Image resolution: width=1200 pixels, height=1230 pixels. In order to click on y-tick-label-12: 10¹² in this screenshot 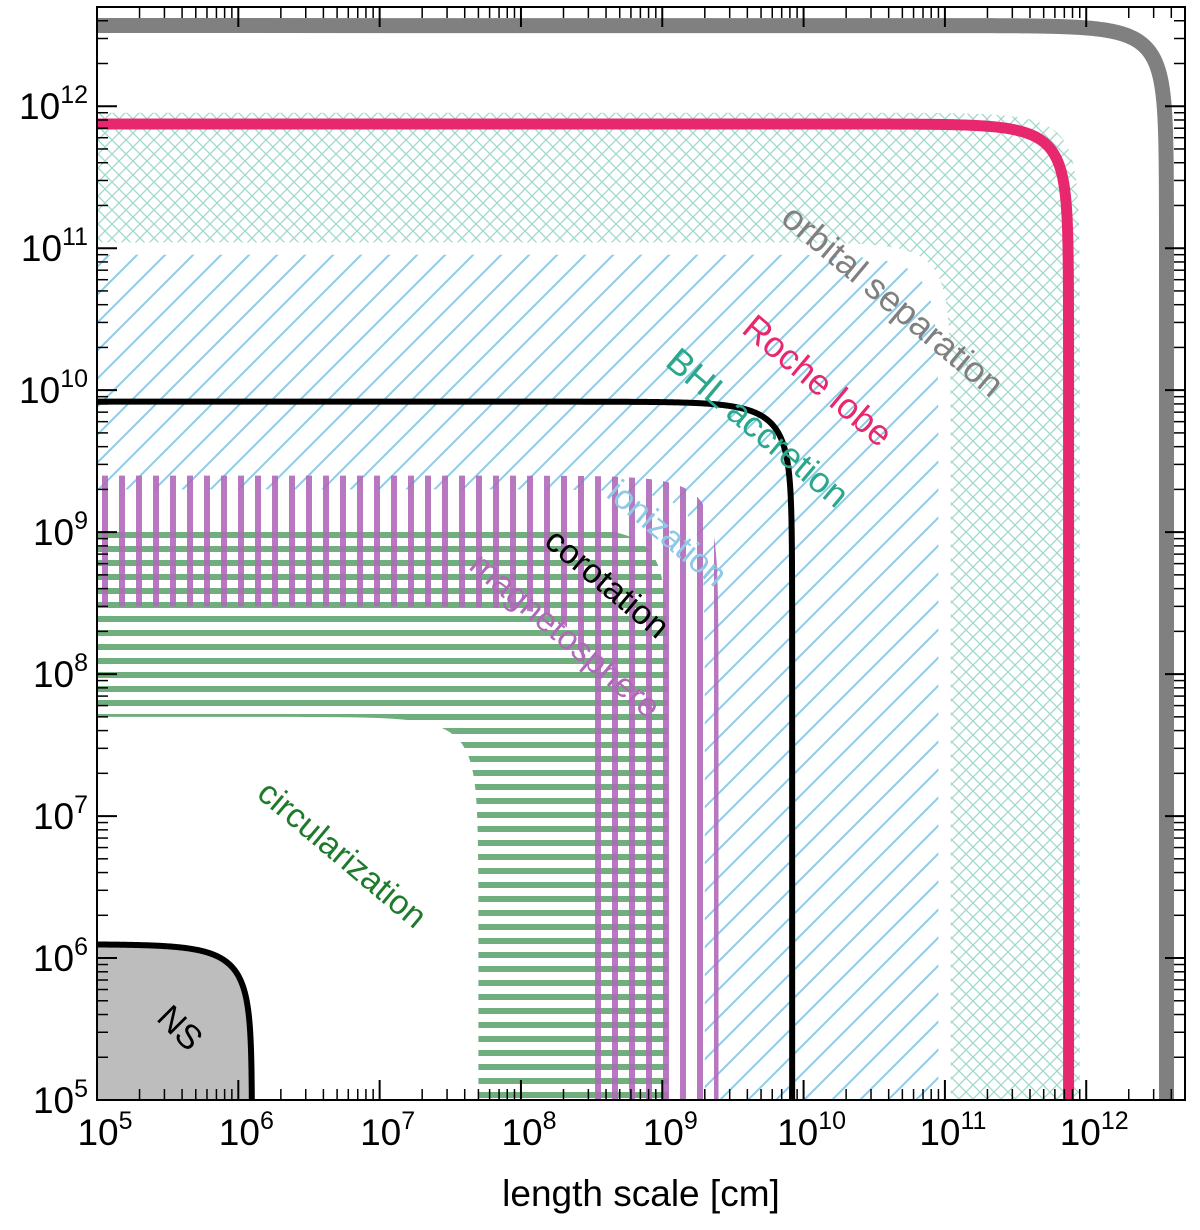, I will do `click(53, 104)`.